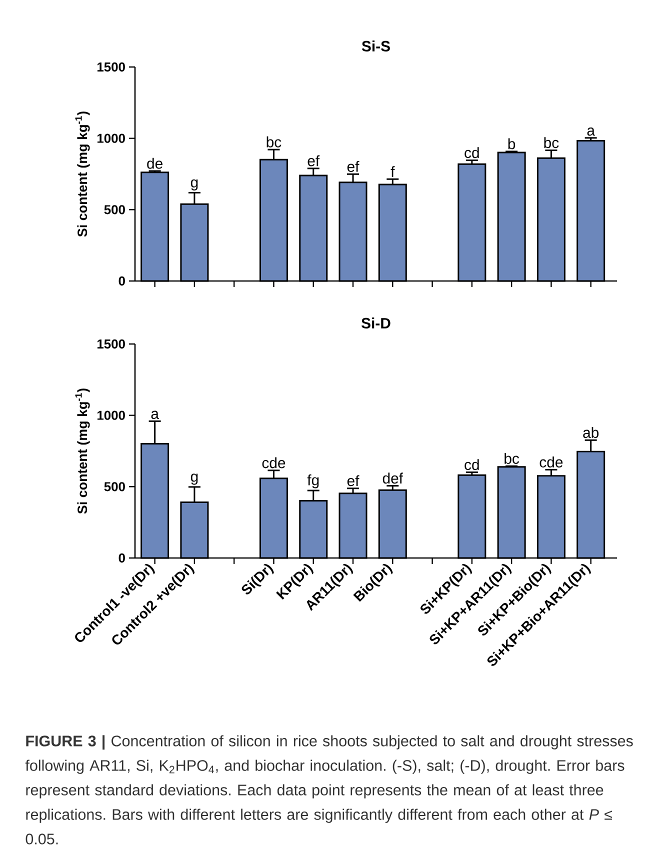 Image resolution: width=657 pixels, height=864 pixels. What do you see at coordinates (329, 789) in the screenshot?
I see `text: FIGURE 3 | Concentration of silicon in rice shoots subjected to salt and drought stresses following AR11, Si, K$_{2}$HPO$_{4}$, and biochar inoculation. (-S), salt; (-D), drought. Error bars represent standard deviations. Each data point represents the mean of at least three replications. Bars with different letters are significantly different from each other at P ≤ 0.05.` at bounding box center [329, 789].